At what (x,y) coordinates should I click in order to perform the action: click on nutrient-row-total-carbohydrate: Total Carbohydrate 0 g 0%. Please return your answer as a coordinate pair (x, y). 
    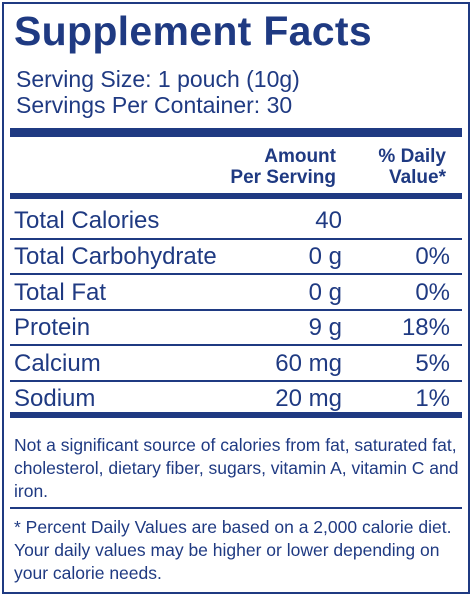
    Looking at the image, I should click on (238, 254).